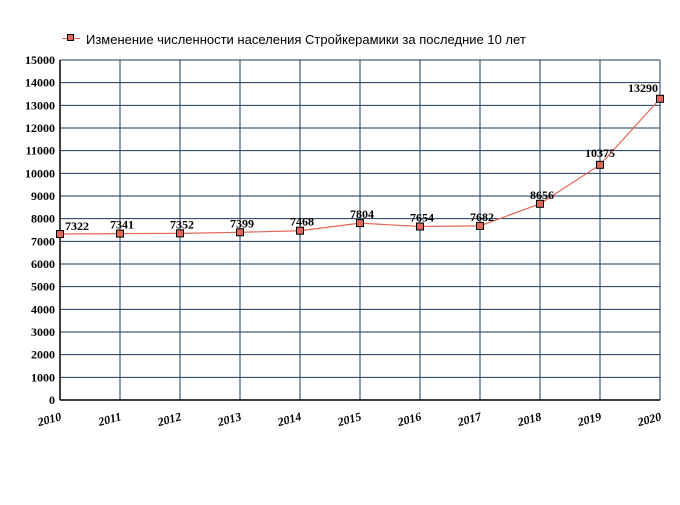 The image size is (680, 505). Describe the element at coordinates (43, 196) in the screenshot. I see `y-tick-label: 9000` at that location.